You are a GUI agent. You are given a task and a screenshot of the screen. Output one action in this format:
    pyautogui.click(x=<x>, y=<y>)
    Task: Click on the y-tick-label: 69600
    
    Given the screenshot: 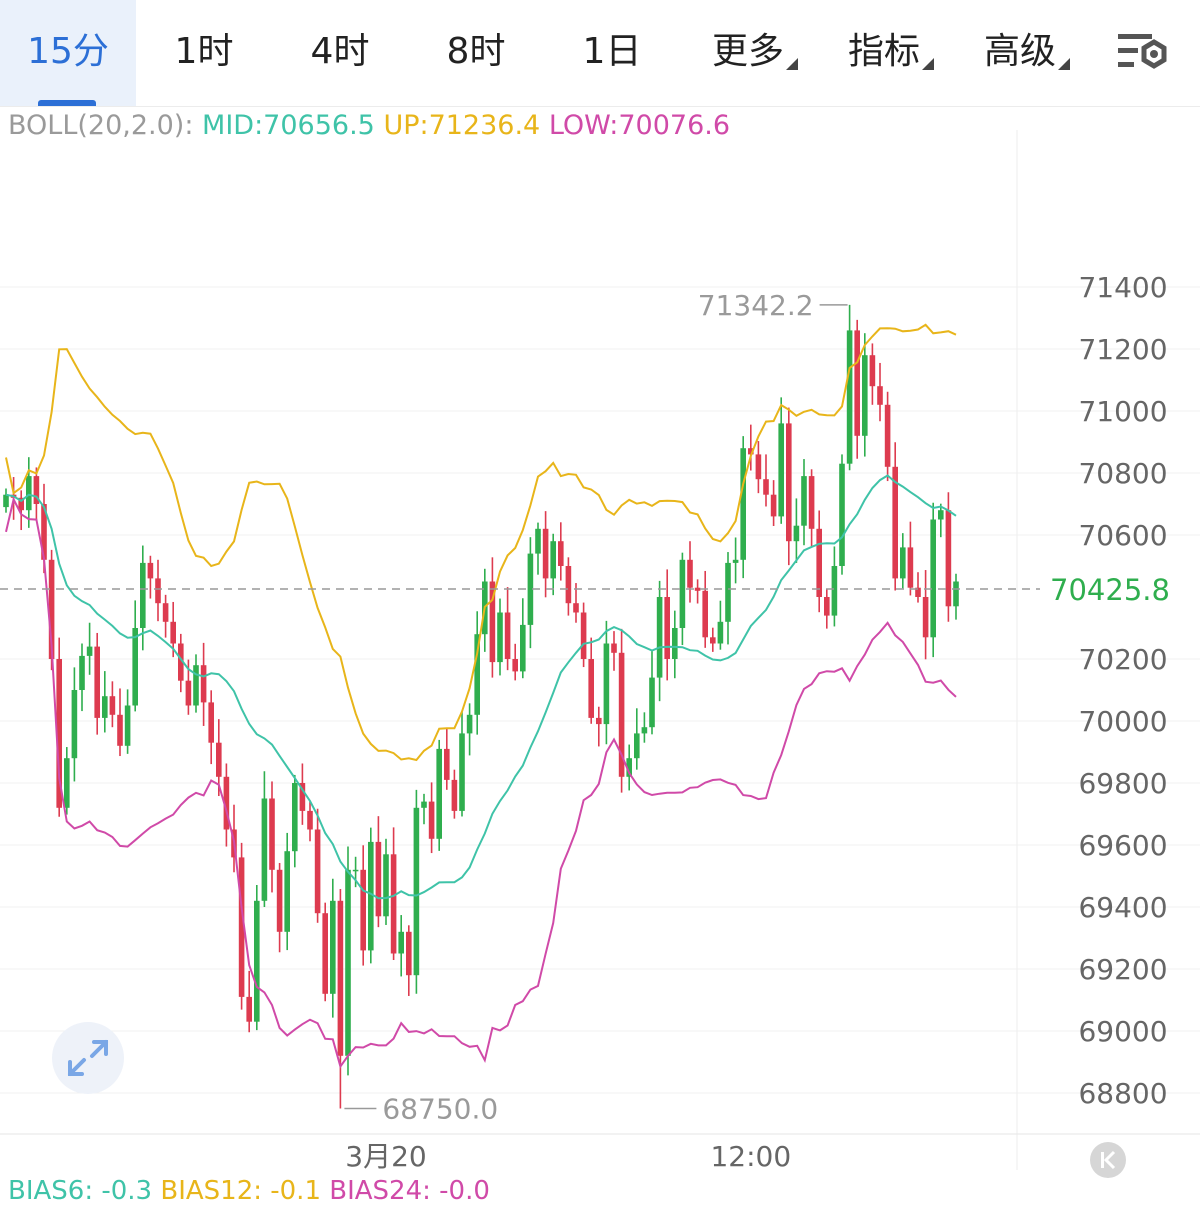 What is the action you would take?
    pyautogui.click(x=1122, y=845)
    